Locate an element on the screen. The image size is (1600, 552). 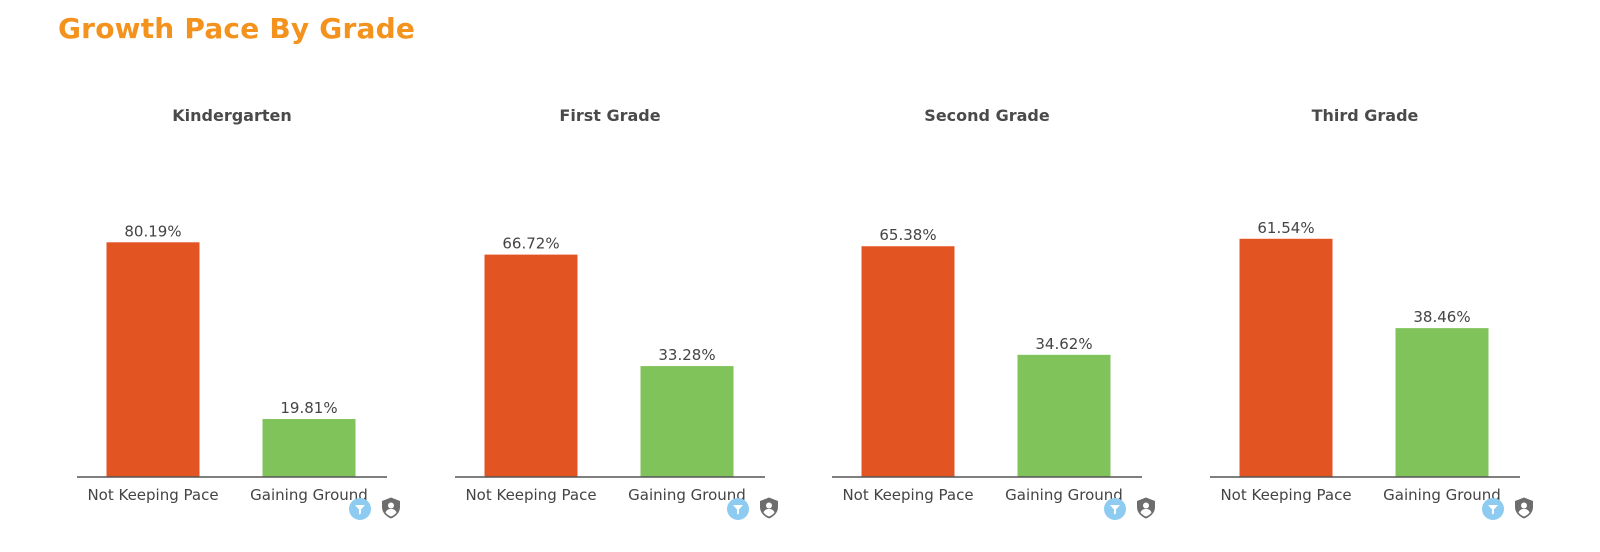
data-label: 34.62% is located at coordinates (1063, 344).